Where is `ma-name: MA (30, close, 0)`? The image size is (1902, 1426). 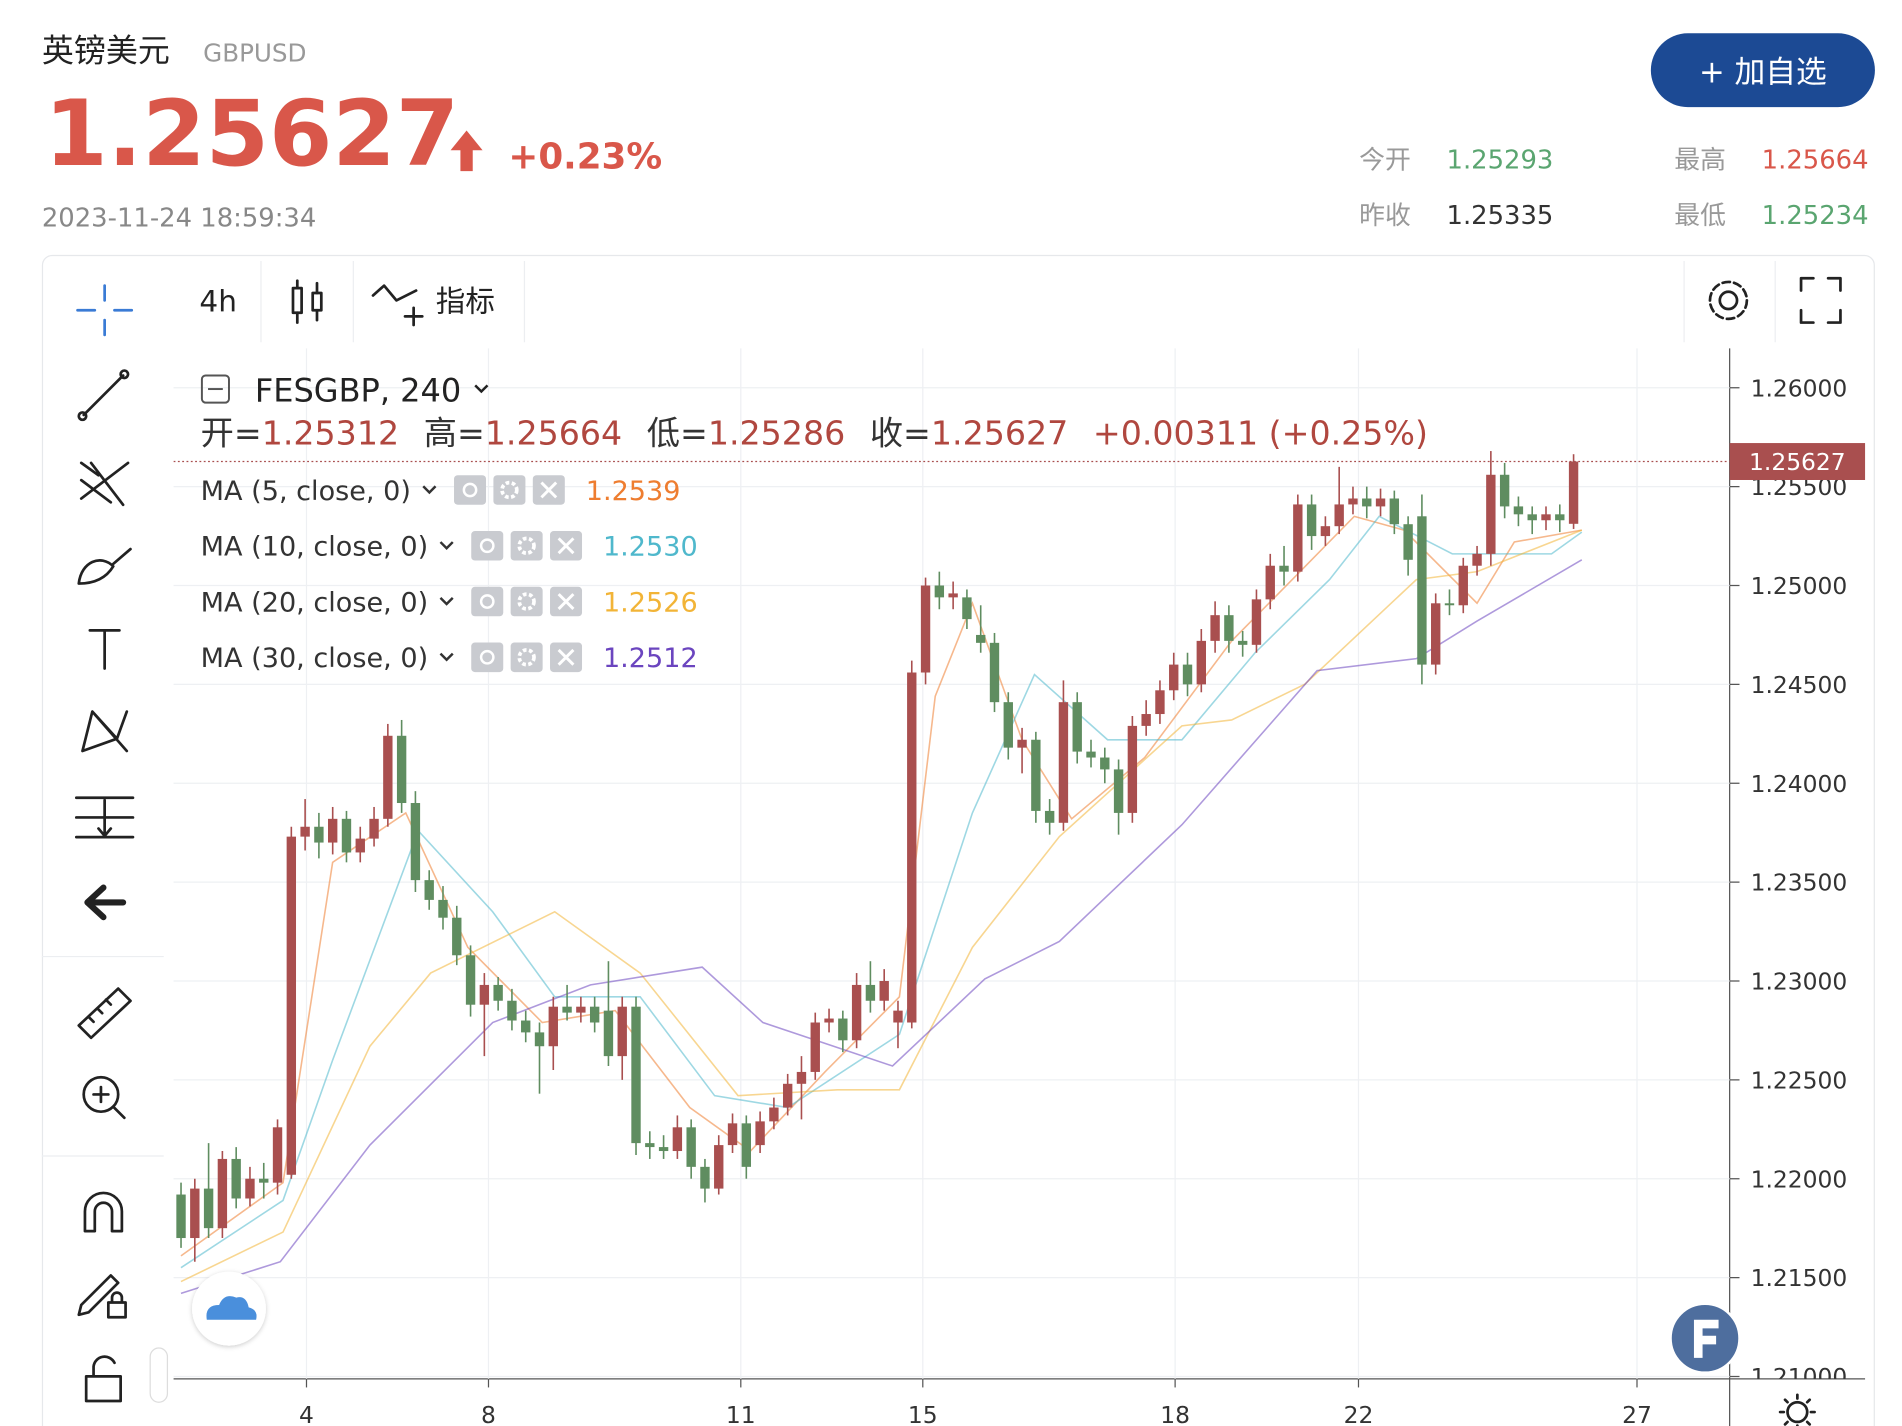 ma-name: MA (30, close, 0) is located at coordinates (314, 658).